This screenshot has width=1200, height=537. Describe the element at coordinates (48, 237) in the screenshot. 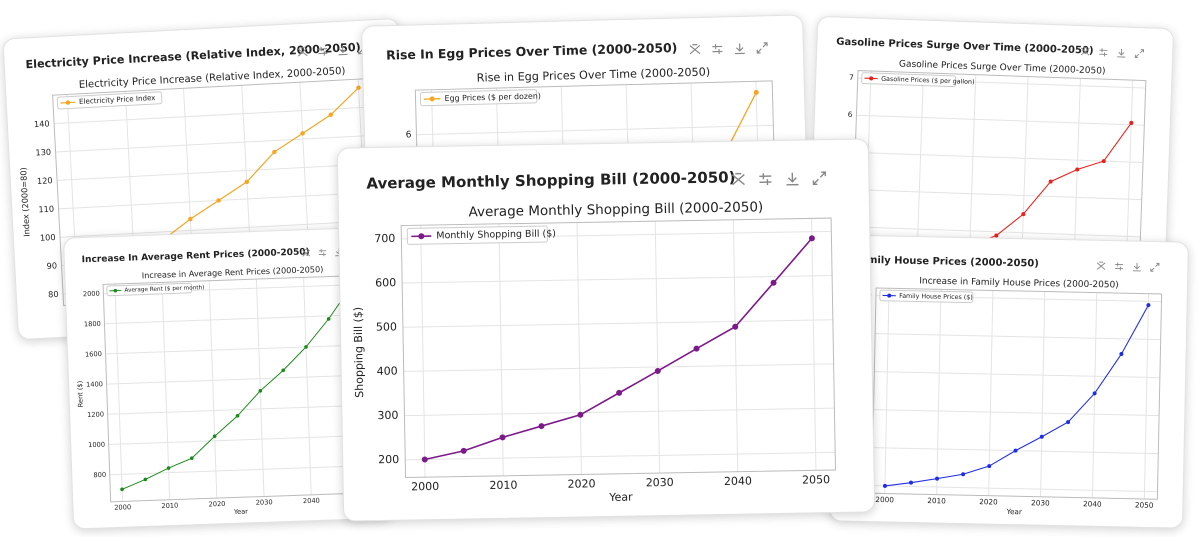

I see `y-tick-label: 100` at that location.